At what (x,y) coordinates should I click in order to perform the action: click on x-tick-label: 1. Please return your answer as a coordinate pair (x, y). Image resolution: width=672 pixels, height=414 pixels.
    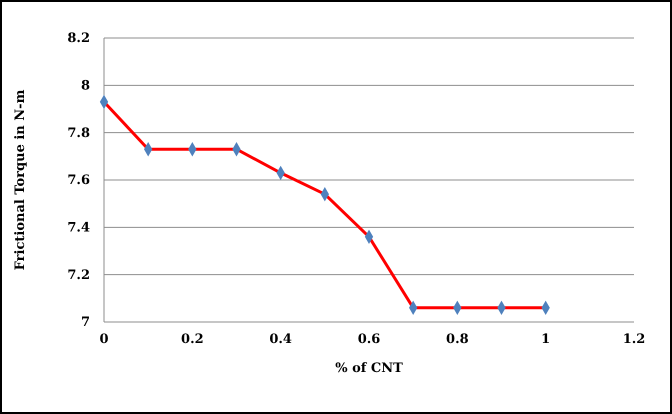
    Looking at the image, I should click on (545, 340).